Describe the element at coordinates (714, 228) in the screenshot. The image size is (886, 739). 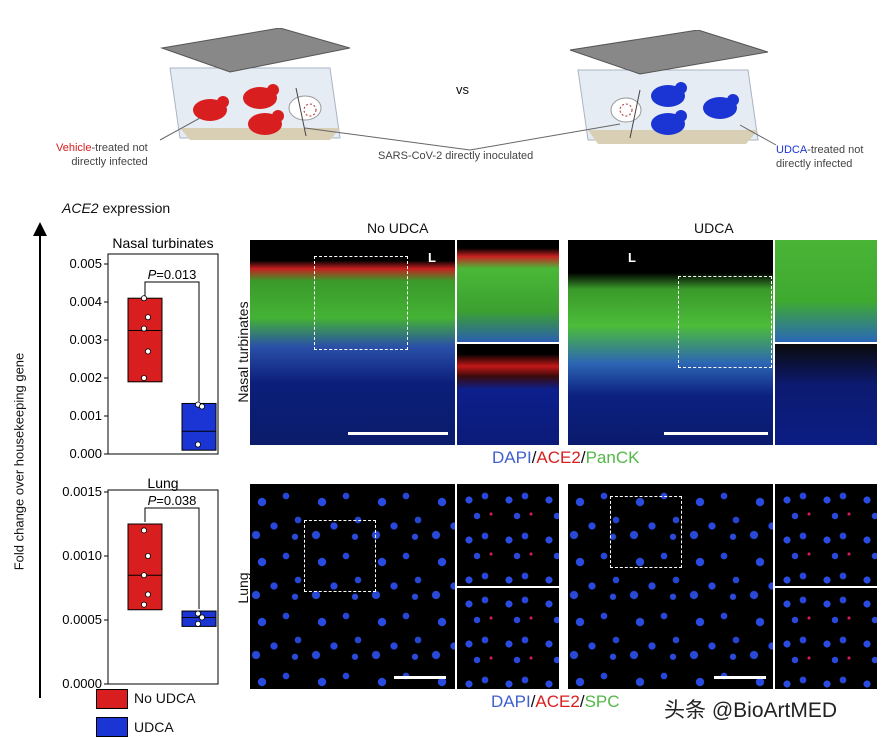
I see `col-header-udca: UDCA` at that location.